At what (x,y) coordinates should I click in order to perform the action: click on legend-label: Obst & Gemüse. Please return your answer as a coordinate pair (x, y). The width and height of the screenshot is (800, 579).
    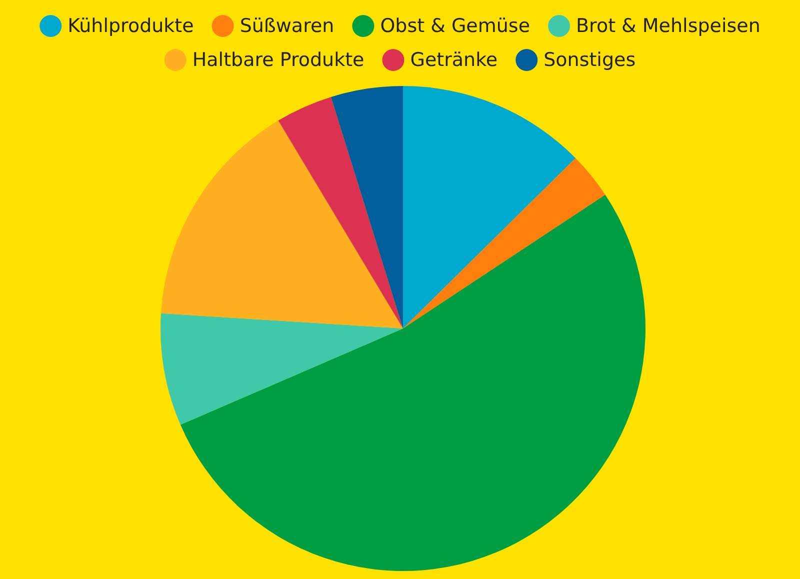
    Looking at the image, I should click on (455, 26).